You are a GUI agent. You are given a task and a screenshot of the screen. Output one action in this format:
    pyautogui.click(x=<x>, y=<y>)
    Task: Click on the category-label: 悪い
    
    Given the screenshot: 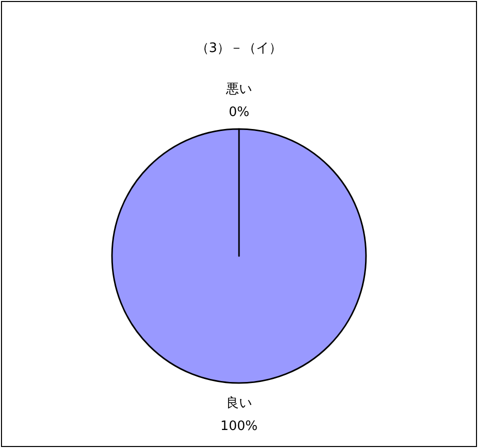 What is the action you would take?
    pyautogui.click(x=239, y=89)
    